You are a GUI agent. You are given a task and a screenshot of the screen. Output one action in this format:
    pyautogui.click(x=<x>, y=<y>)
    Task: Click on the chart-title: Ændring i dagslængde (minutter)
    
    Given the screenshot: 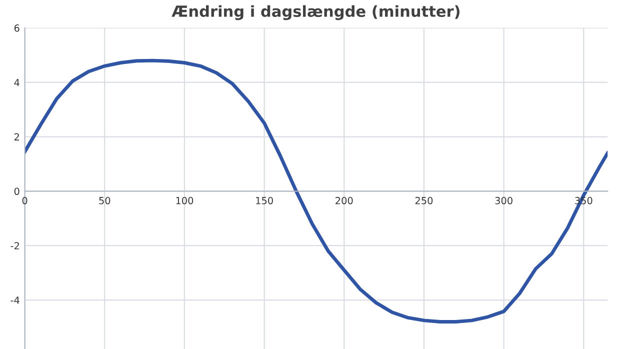 What is the action you would take?
    pyautogui.click(x=316, y=12)
    